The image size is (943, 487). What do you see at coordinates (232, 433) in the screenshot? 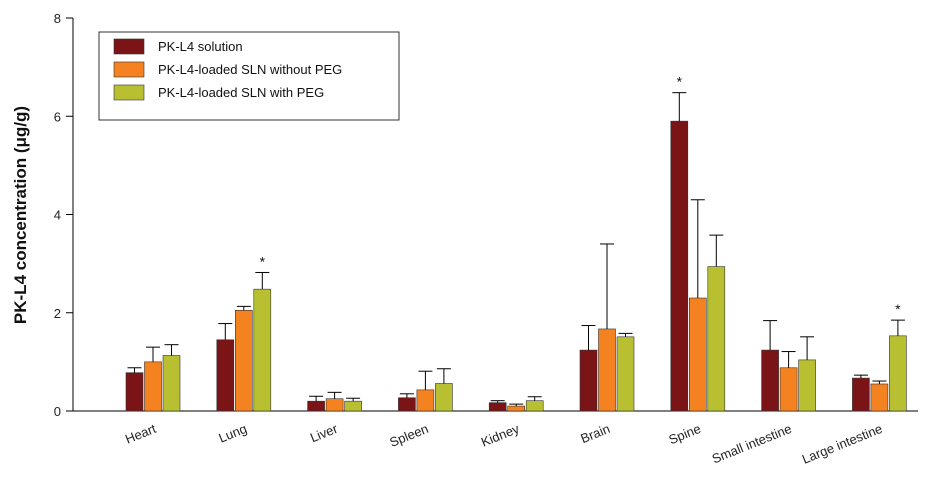
I see `x-tick-label: Lung` at bounding box center [232, 433].